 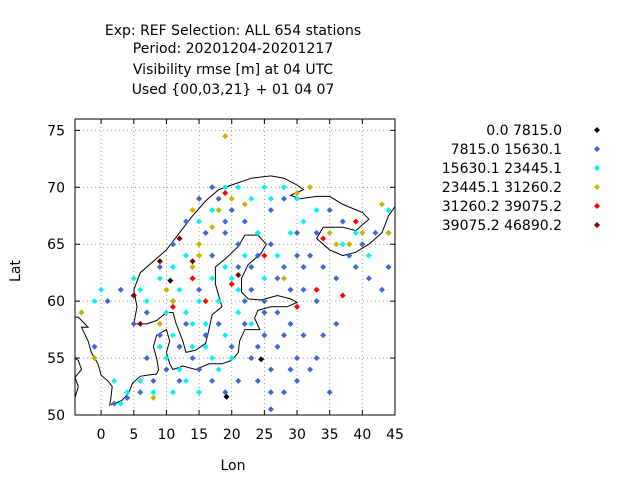 What do you see at coordinates (502, 226) in the screenshot?
I see `legend-label: 39075.2 46890.2` at bounding box center [502, 226].